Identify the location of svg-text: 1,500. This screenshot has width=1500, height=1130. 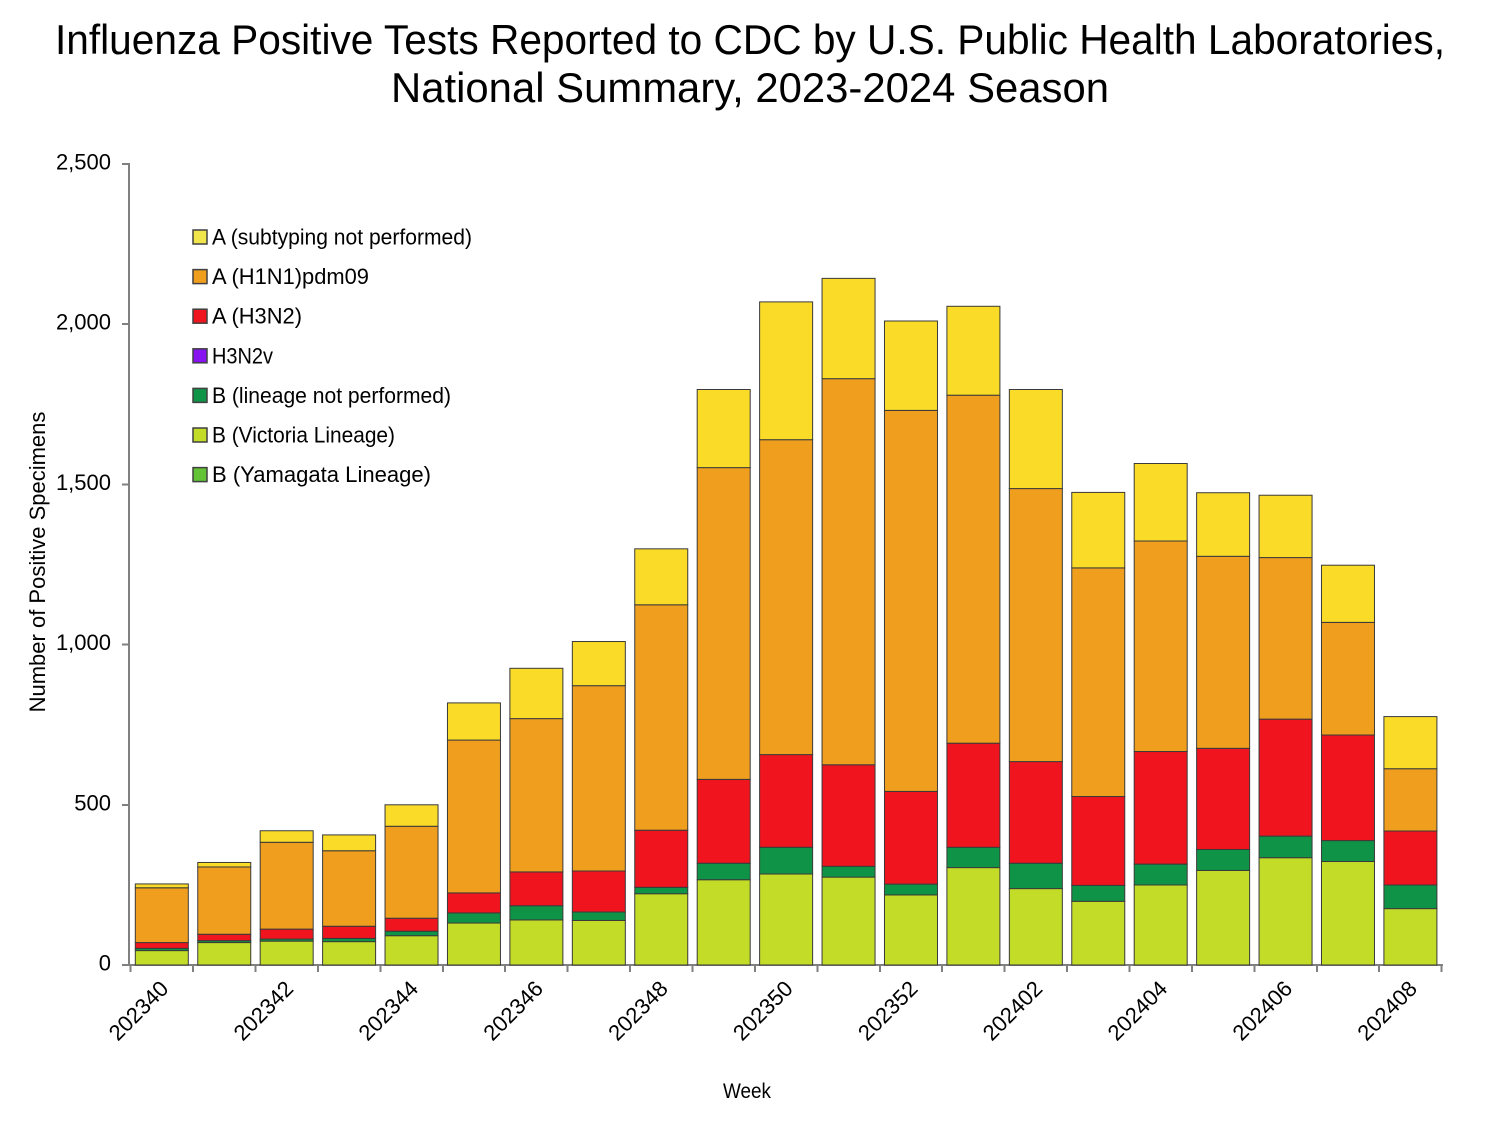
(83, 482).